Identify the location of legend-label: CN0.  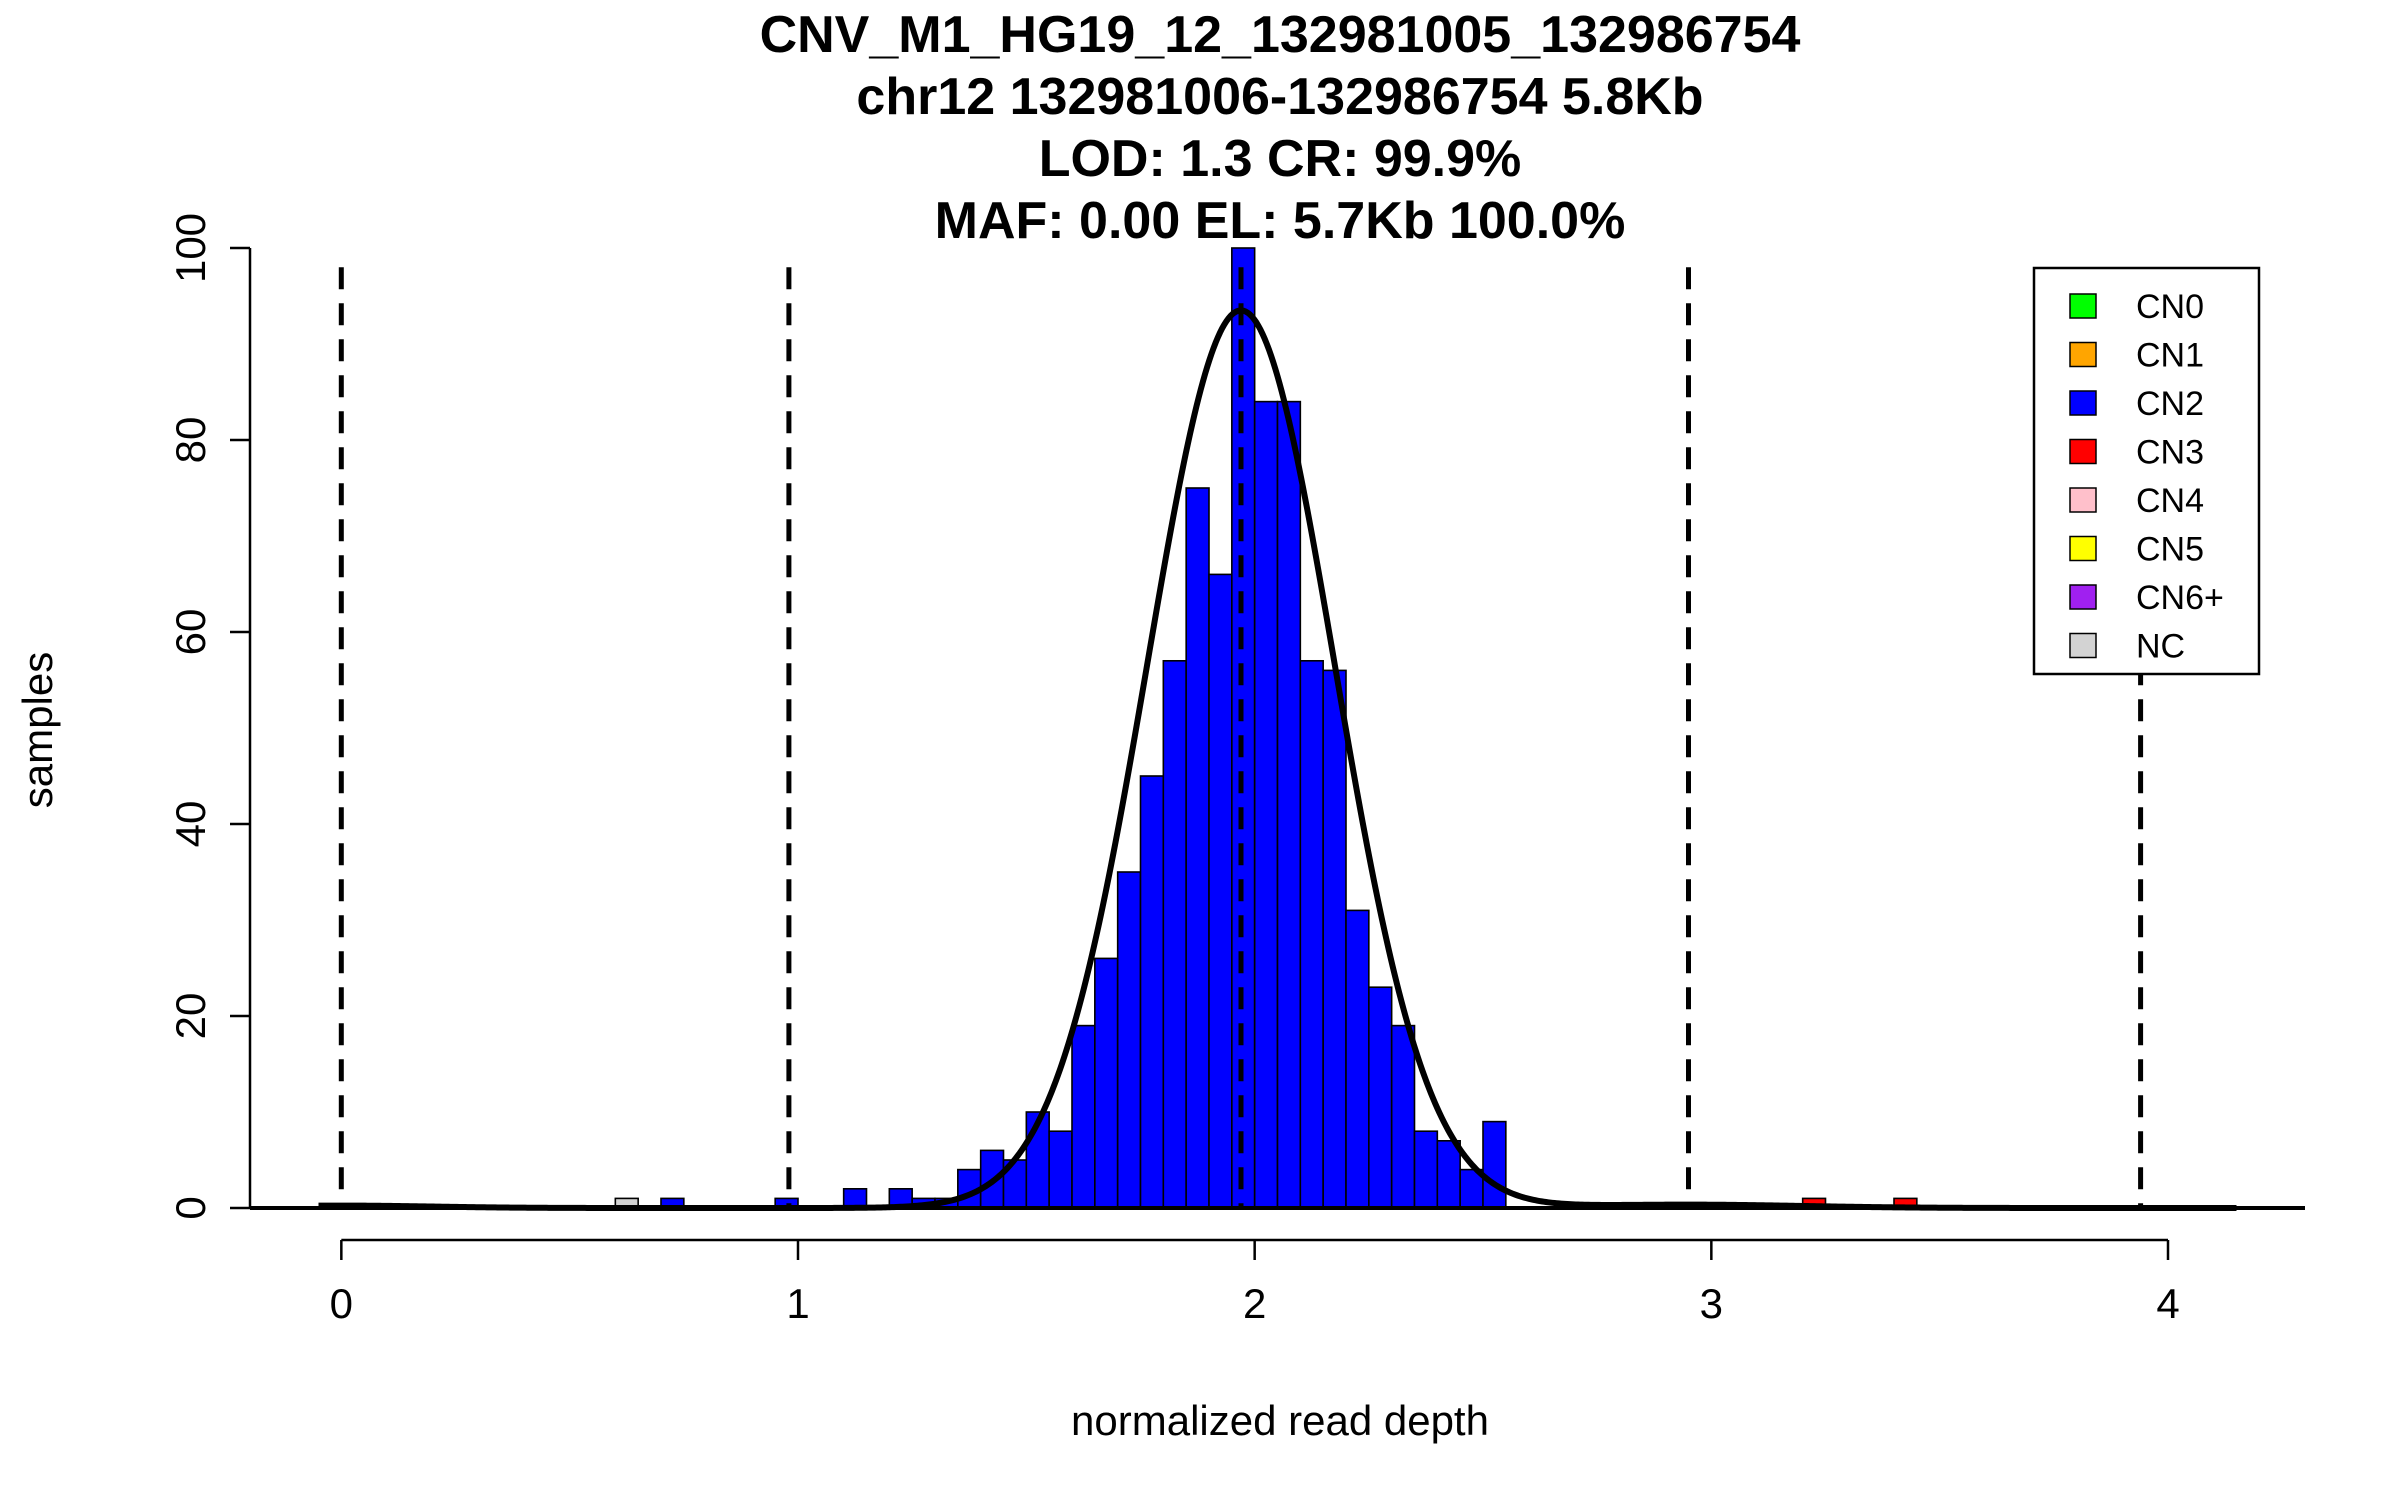
(2170, 307).